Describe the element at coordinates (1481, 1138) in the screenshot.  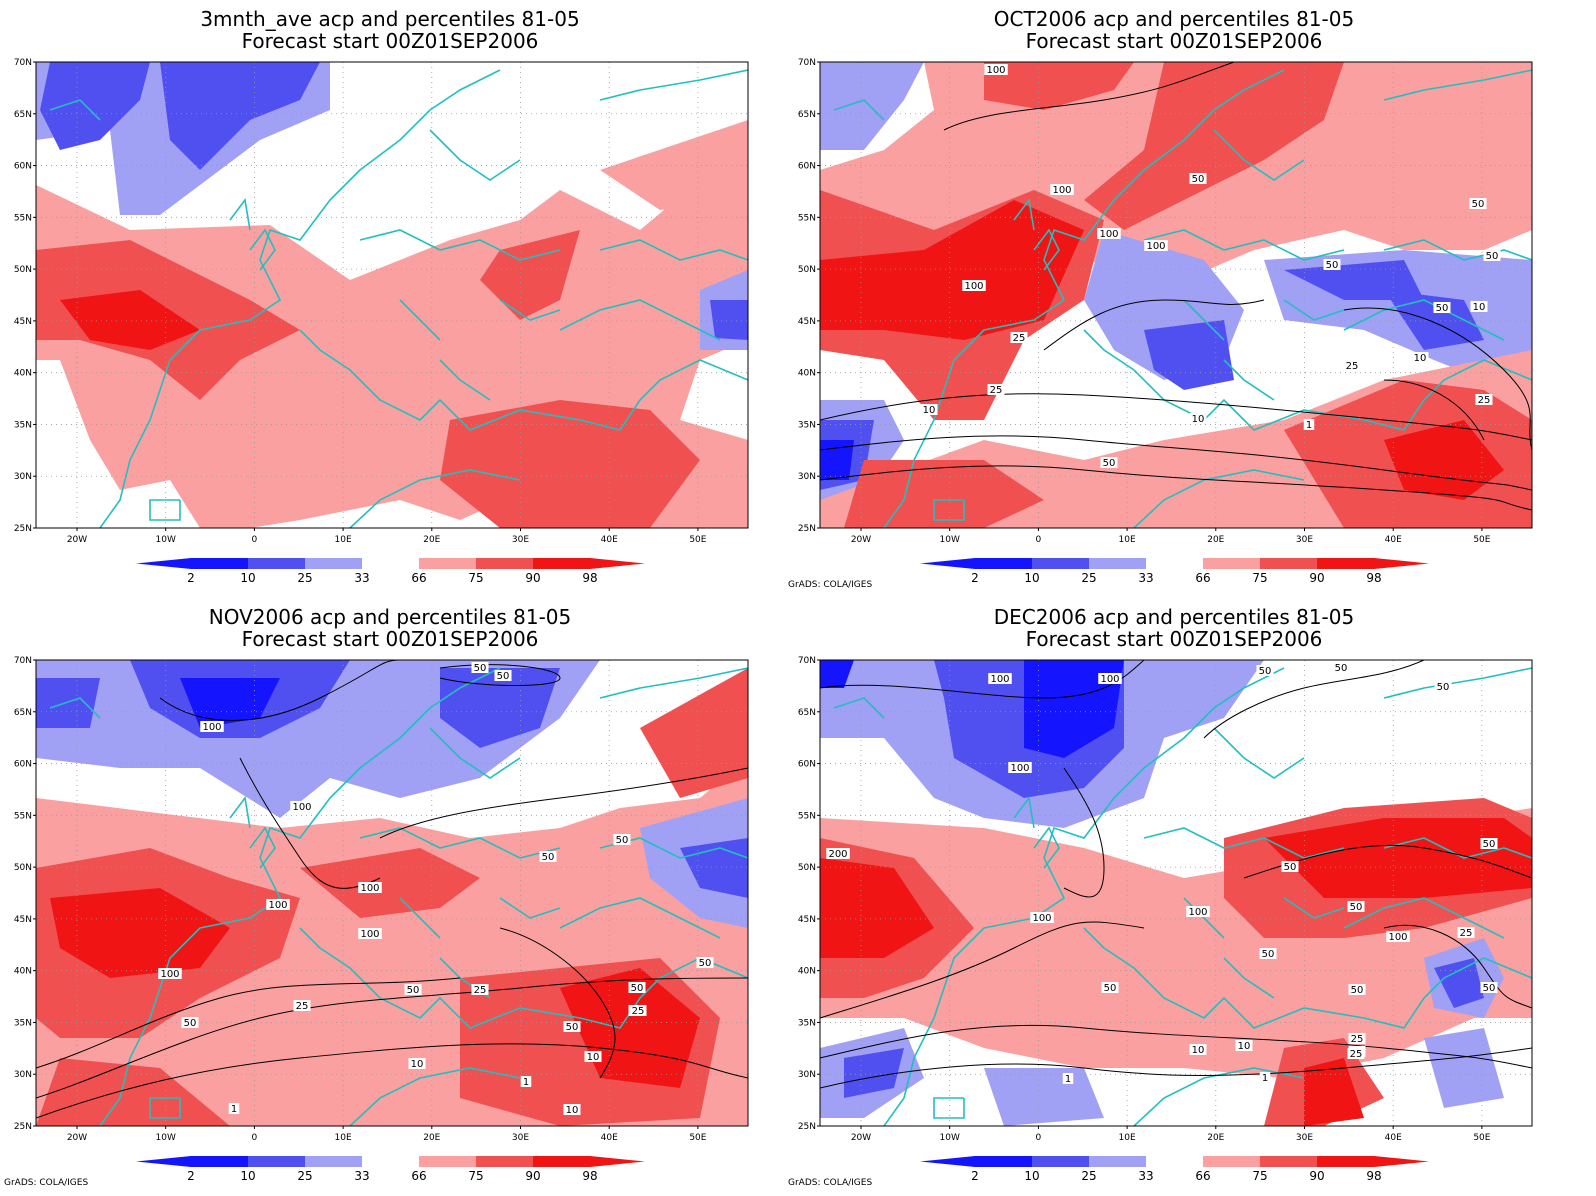
I see `lon-label: 50E` at that location.